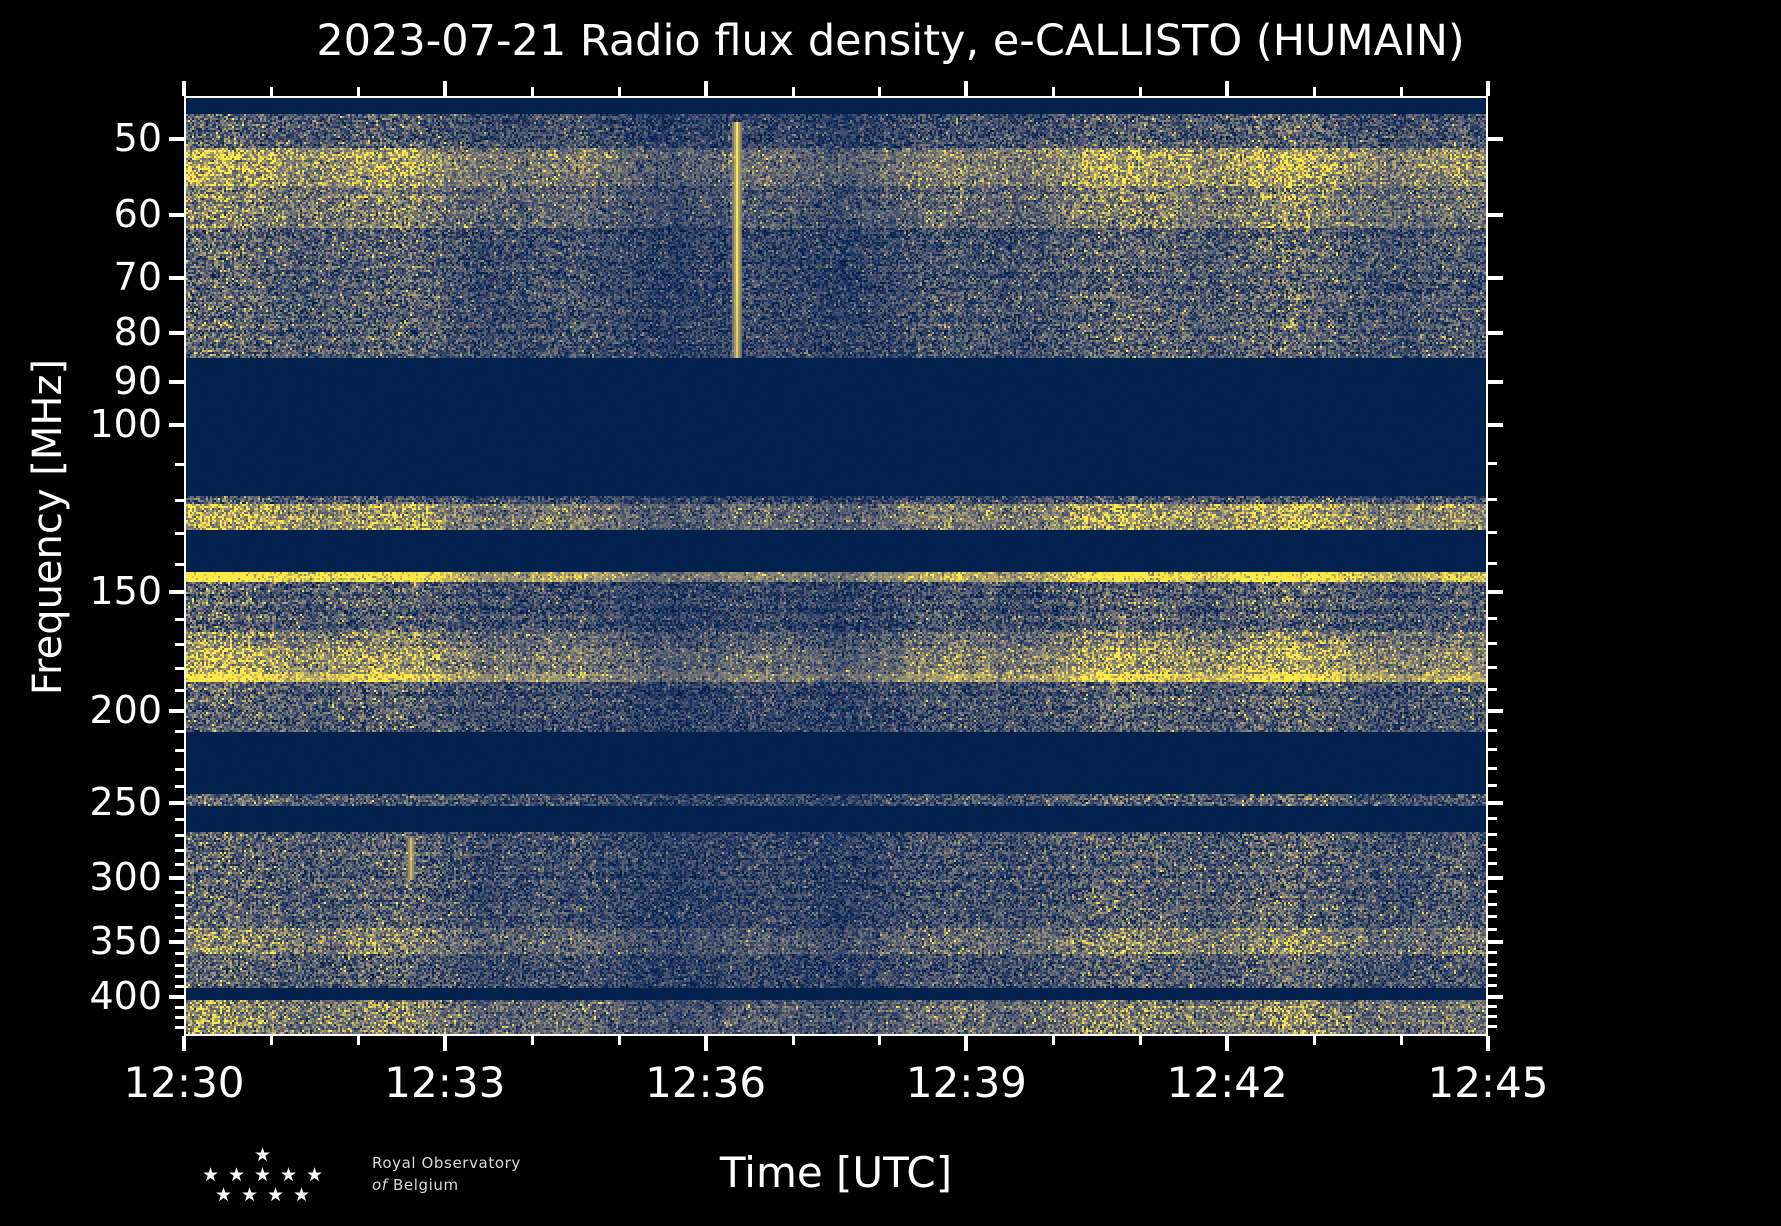 The image size is (1781, 1226). Describe the element at coordinates (125, 709) in the screenshot. I see `y-tick-label: 200` at that location.